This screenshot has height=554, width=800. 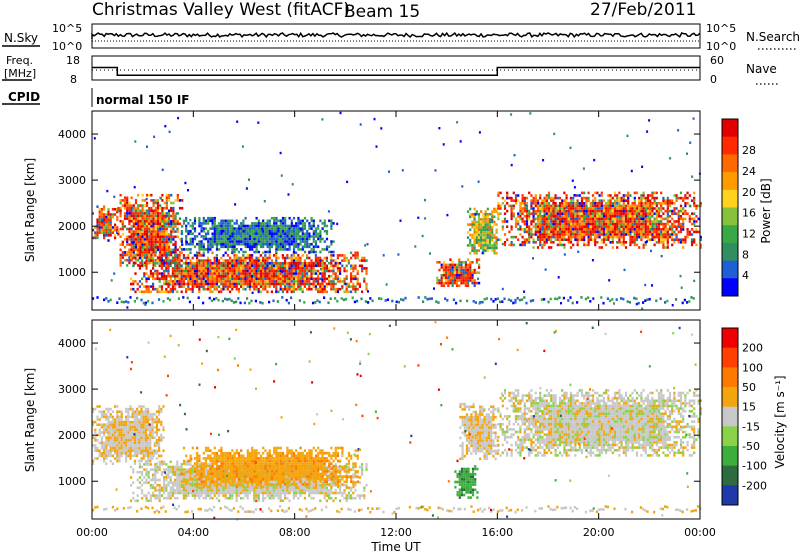 What do you see at coordinates (396, 71) in the screenshot?
I see `freq-traces` at bounding box center [396, 71].